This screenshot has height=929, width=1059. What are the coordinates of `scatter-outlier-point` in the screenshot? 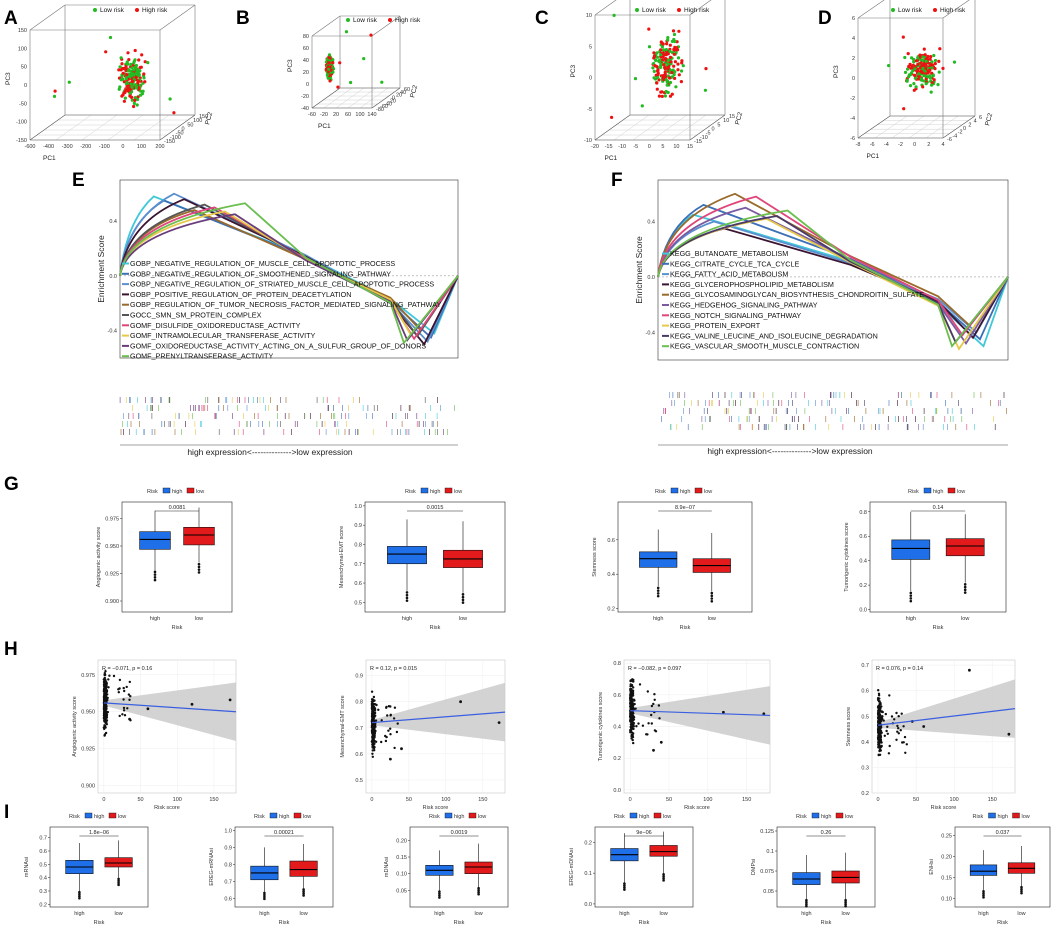 It's located at (723, 712).